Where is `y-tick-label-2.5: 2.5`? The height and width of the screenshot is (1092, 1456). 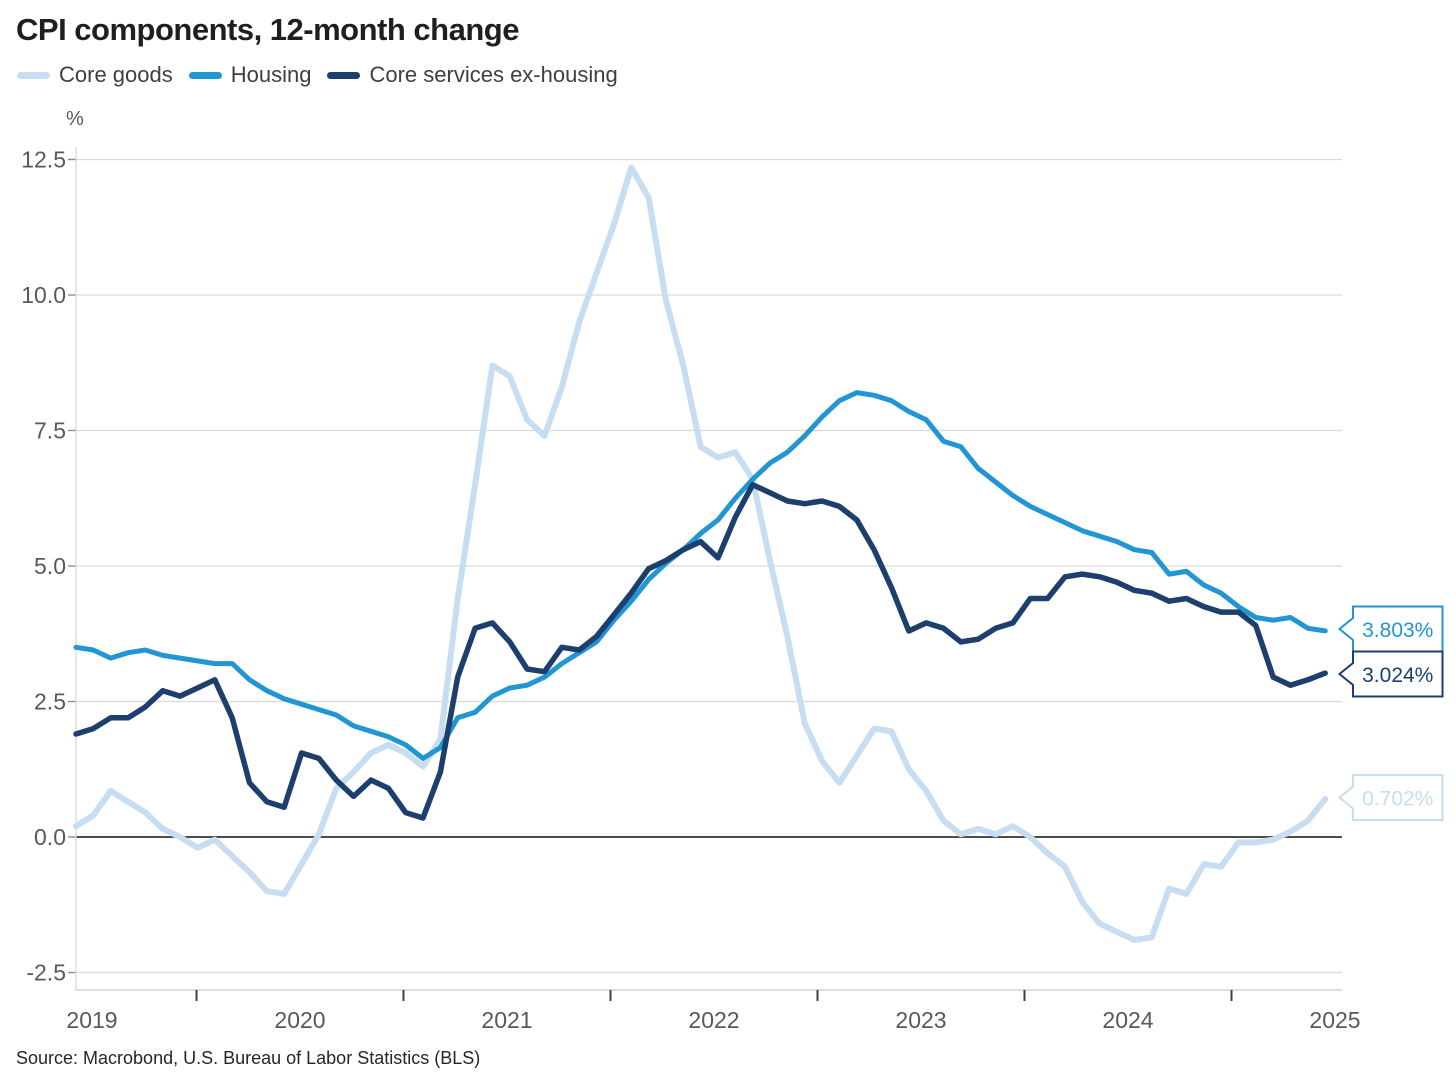
y-tick-label-2.5: 2.5 is located at coordinates (50, 702).